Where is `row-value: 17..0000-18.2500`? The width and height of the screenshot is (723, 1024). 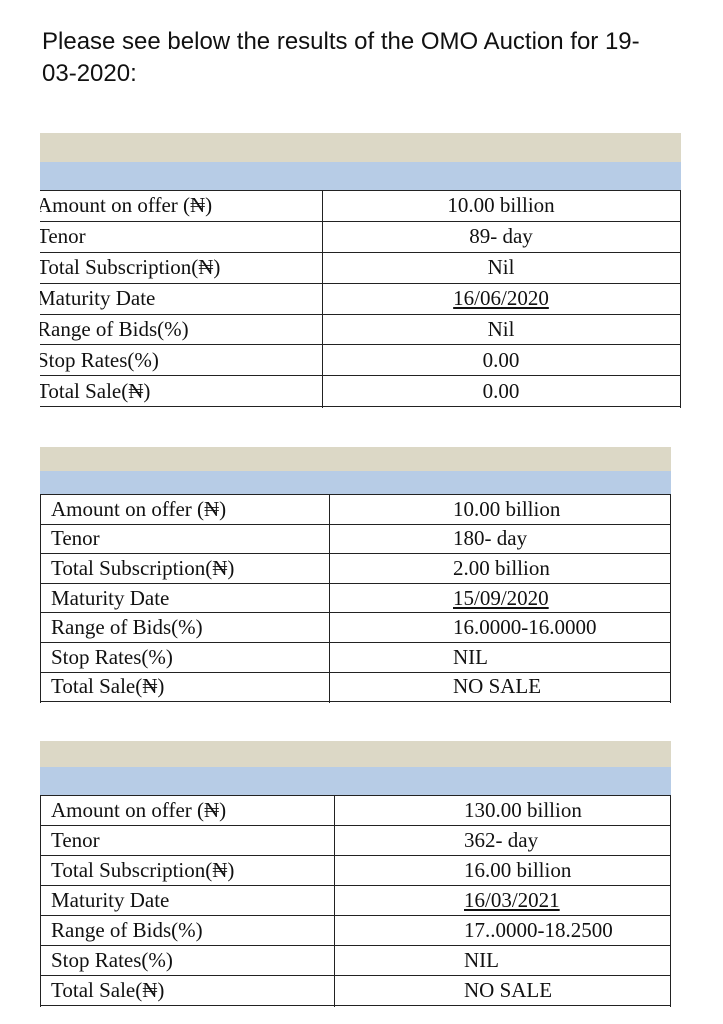
row-value: 17..0000-18.2500 is located at coordinates (538, 930).